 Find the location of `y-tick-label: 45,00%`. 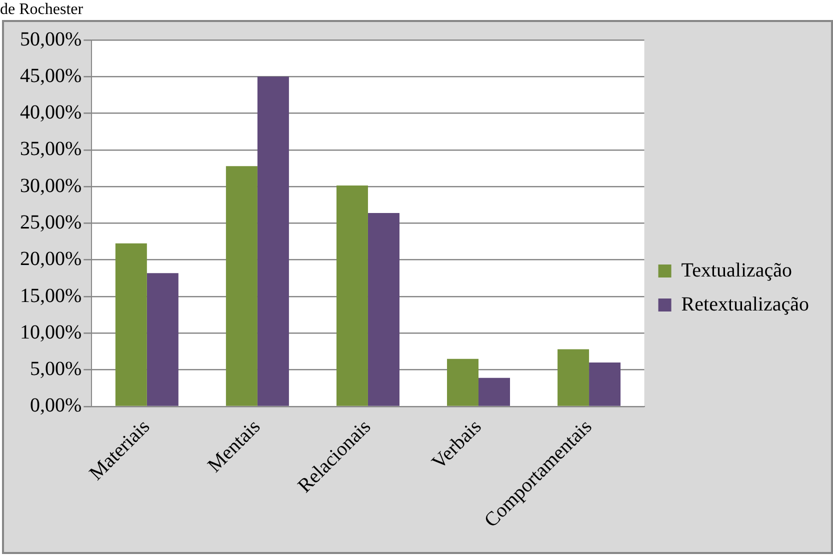

y-tick-label: 45,00% is located at coordinates (51, 75).